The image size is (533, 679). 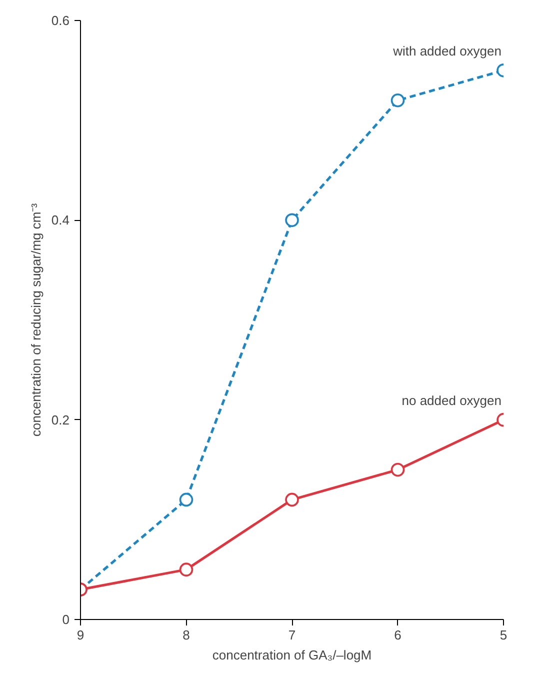 I want to click on y-tick-label: 0.4, so click(x=60, y=220).